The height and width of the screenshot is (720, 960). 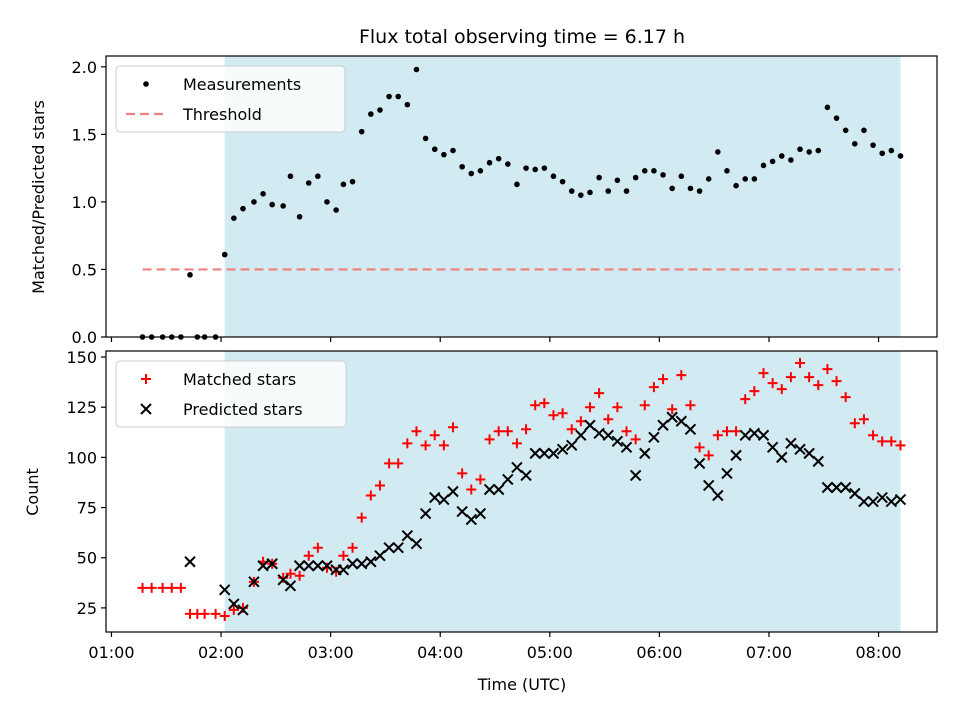 What do you see at coordinates (242, 84) in the screenshot?
I see `legend-label: Measurements` at bounding box center [242, 84].